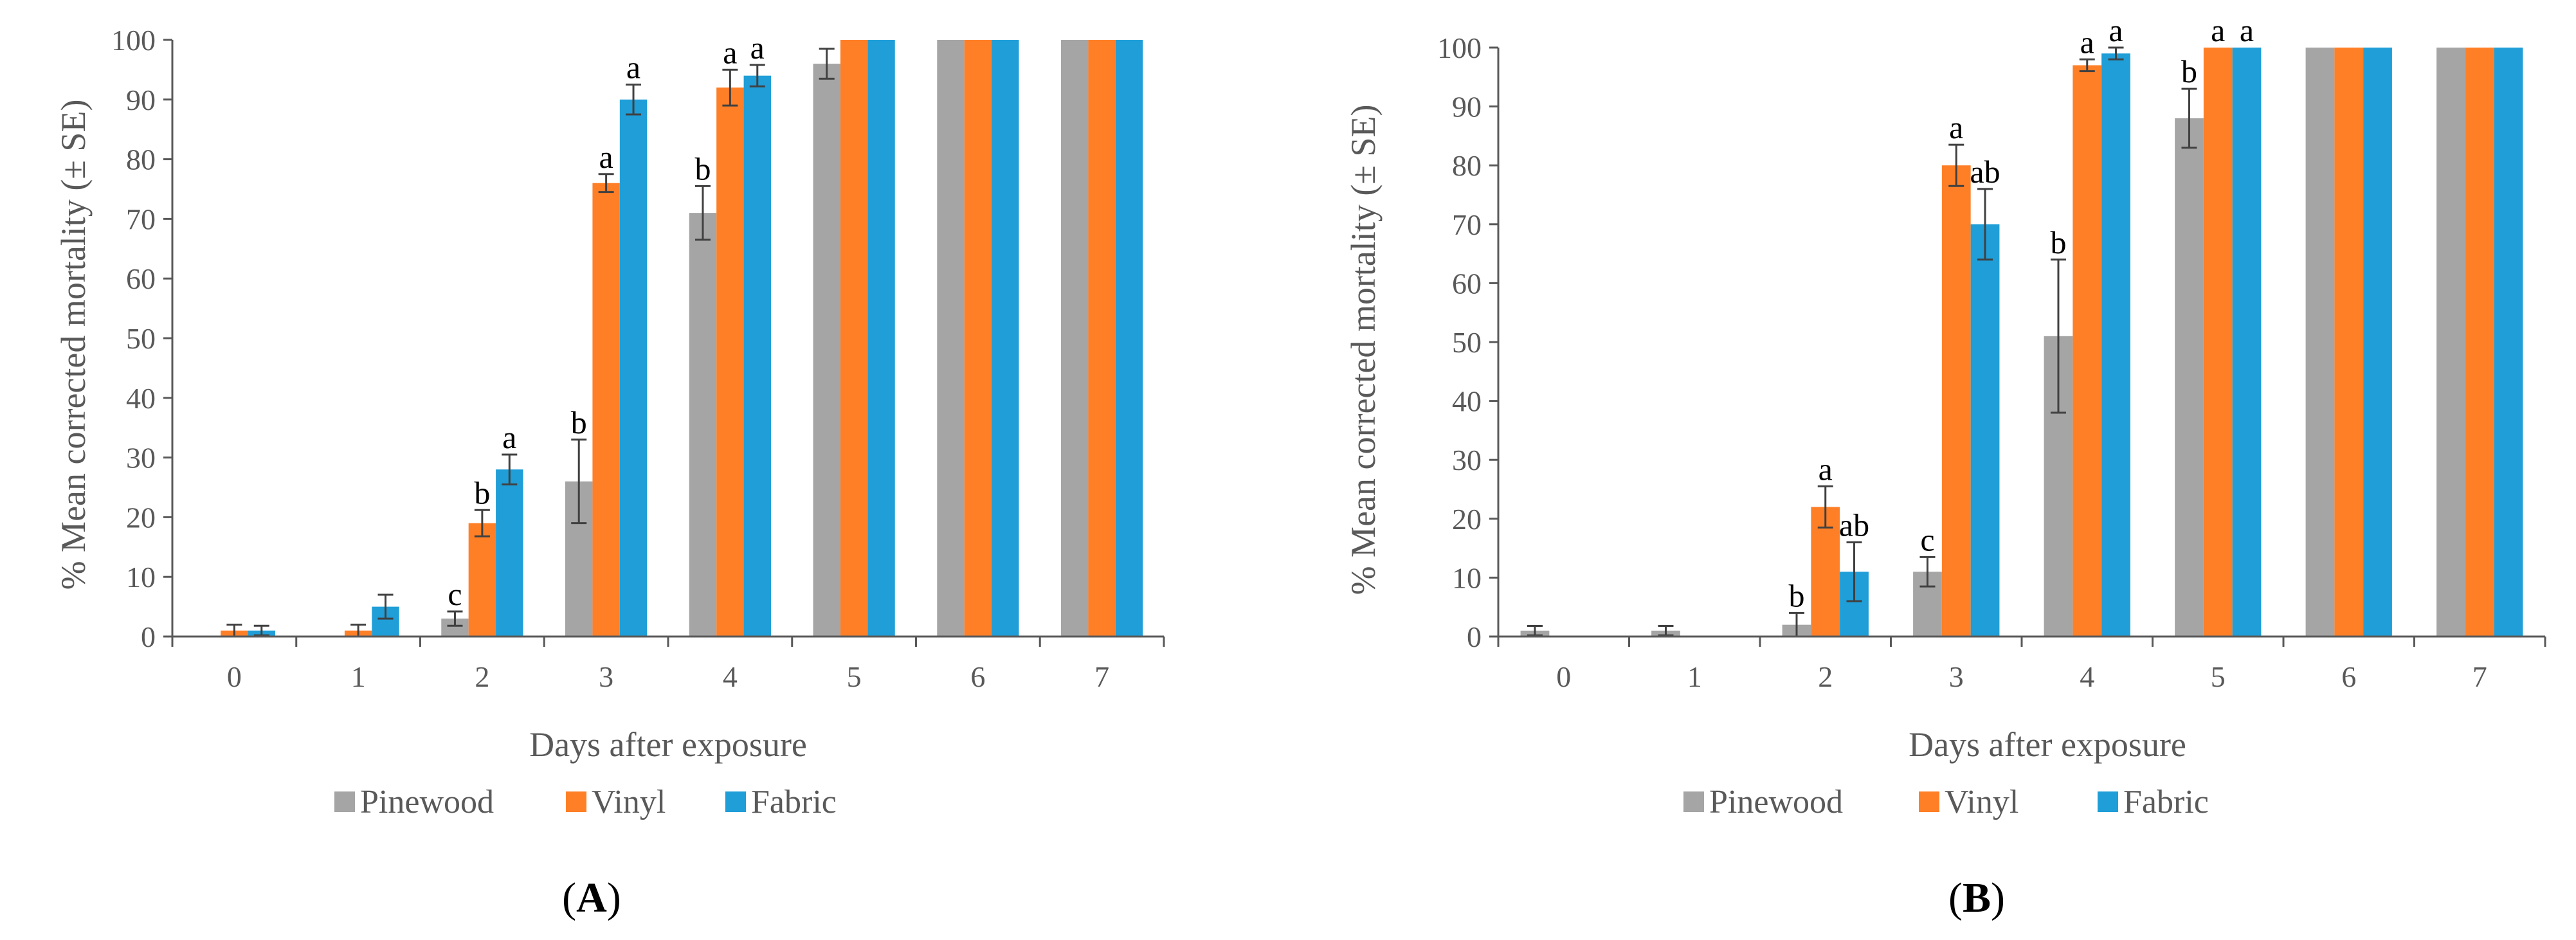 The height and width of the screenshot is (940, 2576). What do you see at coordinates (1694, 676) in the screenshot?
I see `x-tick-label: 1` at bounding box center [1694, 676].